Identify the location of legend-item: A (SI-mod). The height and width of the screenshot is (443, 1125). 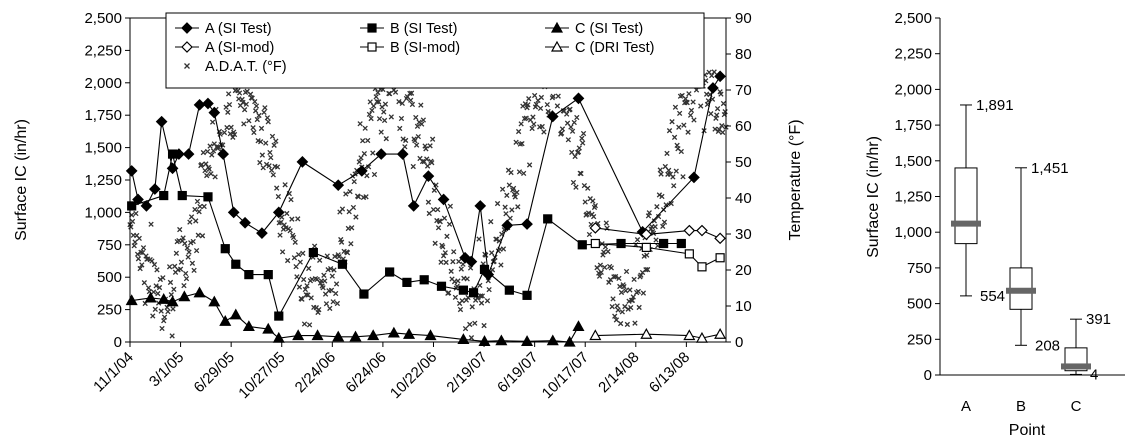
(224, 48).